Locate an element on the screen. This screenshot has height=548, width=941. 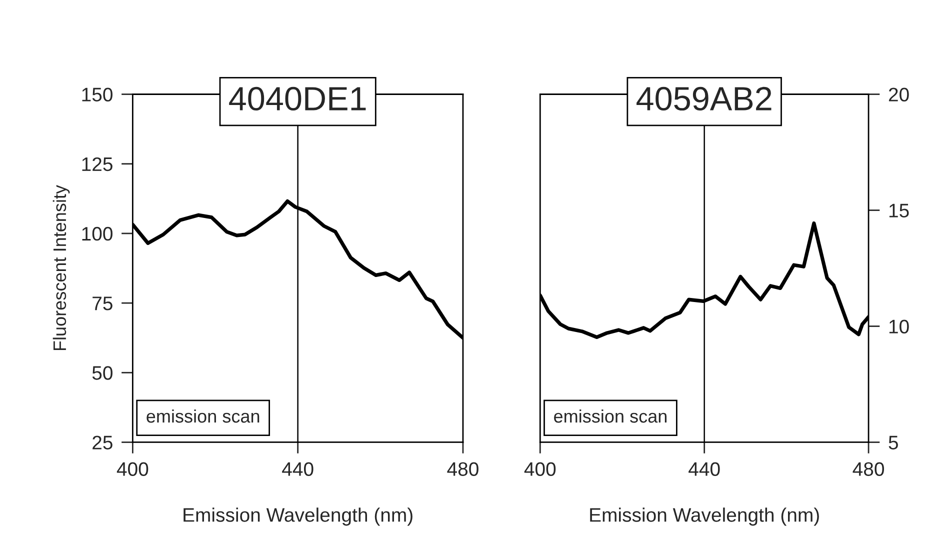
y2-tick-label: 5 is located at coordinates (893, 443).